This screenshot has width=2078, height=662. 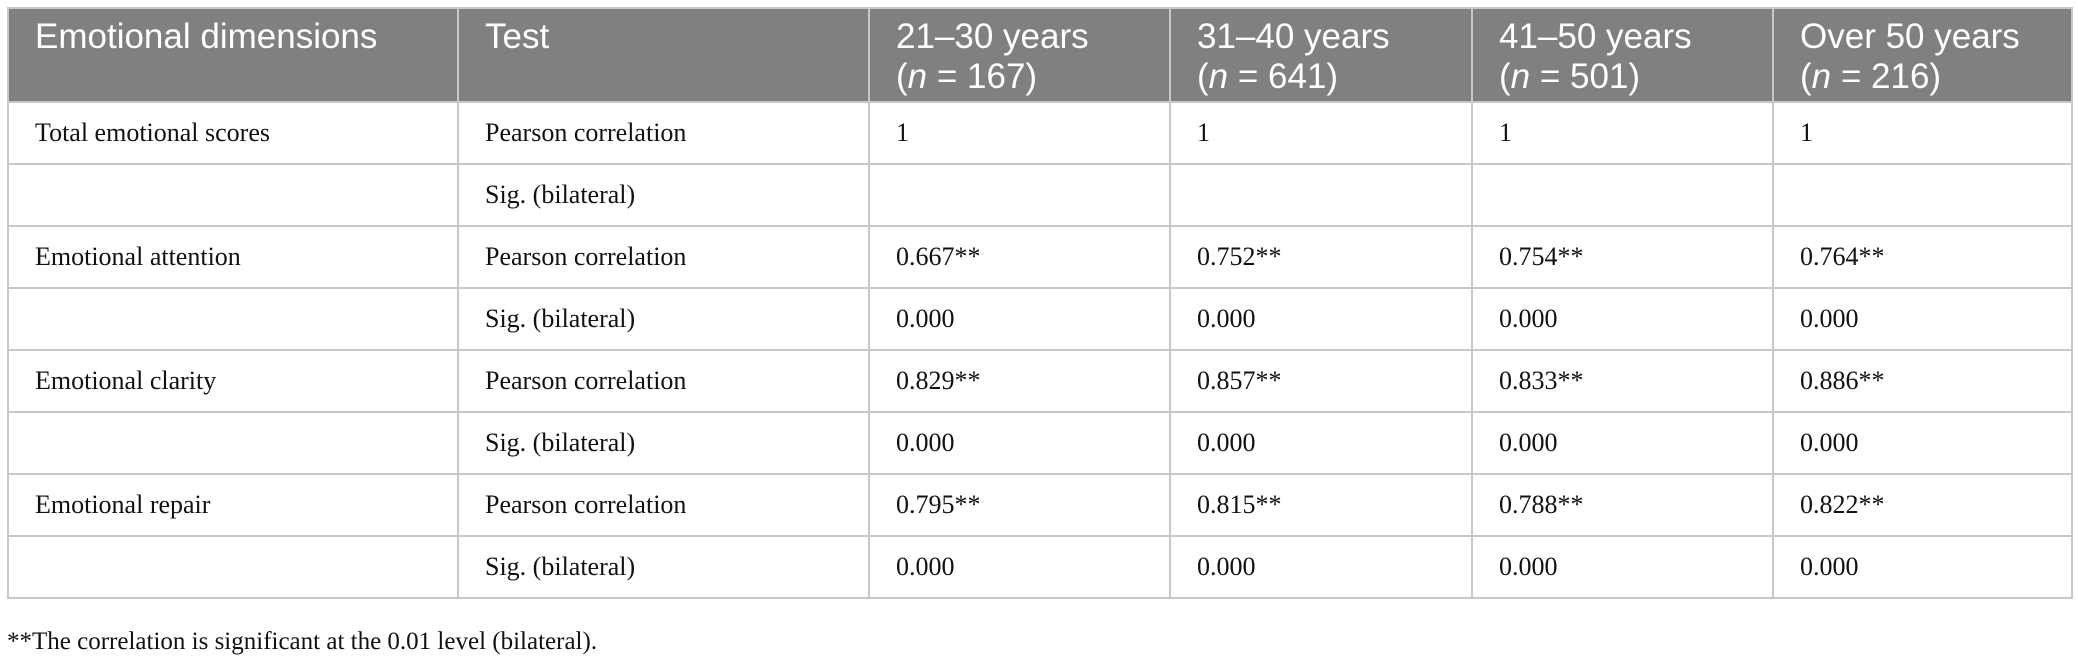 I want to click on header-line: Emotional dimensions, so click(x=233, y=37).